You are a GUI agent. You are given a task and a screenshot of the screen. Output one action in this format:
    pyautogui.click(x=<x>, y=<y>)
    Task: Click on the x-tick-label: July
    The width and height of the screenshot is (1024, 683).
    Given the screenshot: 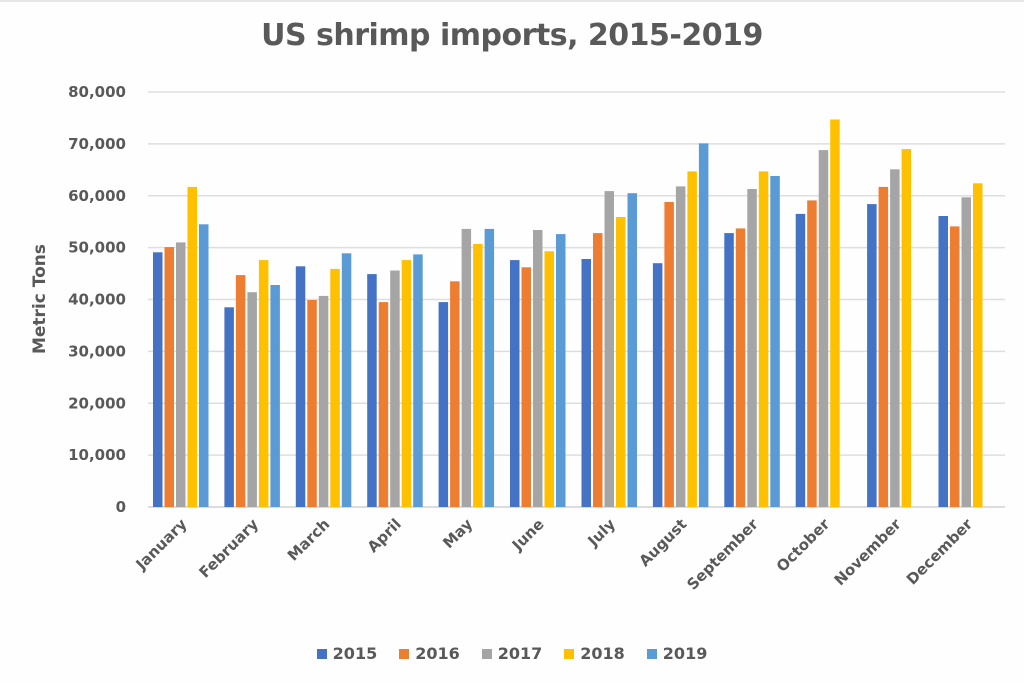 What is the action you would take?
    pyautogui.click(x=602, y=533)
    